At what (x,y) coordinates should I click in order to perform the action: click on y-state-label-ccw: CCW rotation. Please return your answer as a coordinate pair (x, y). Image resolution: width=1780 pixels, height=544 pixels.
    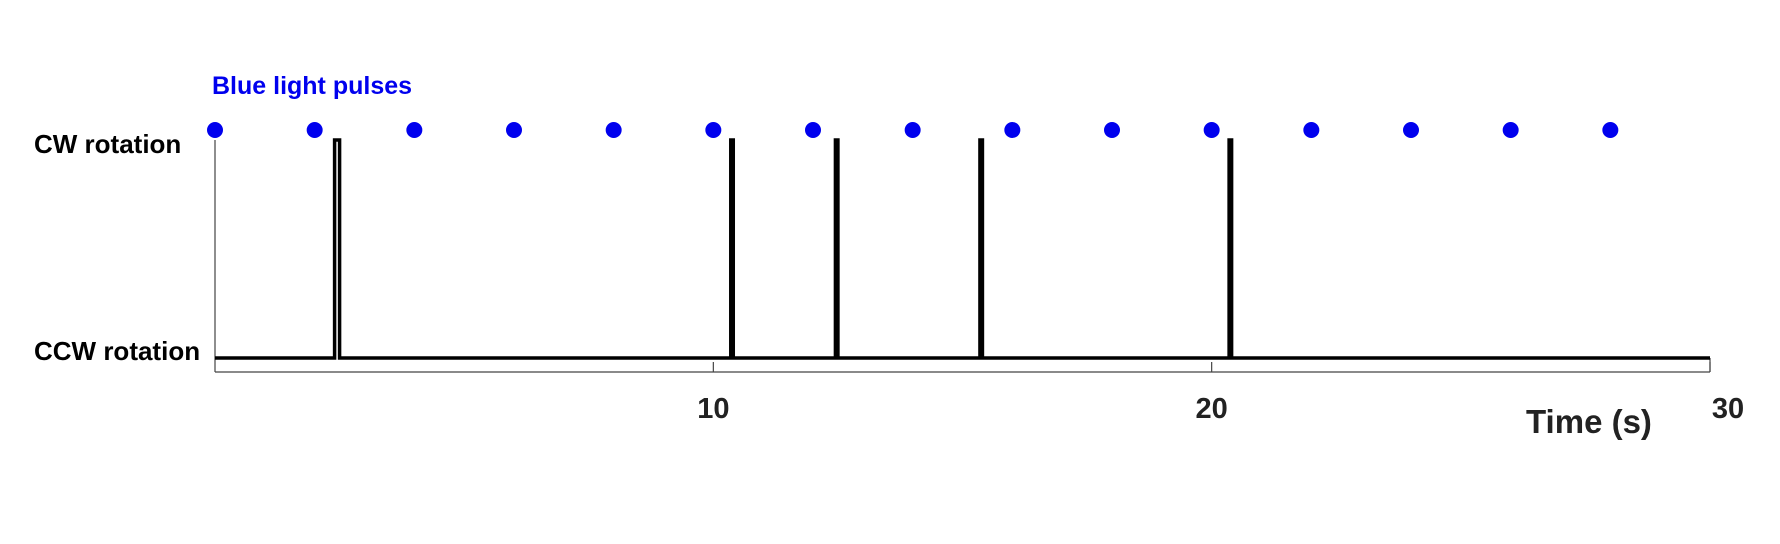
    Looking at the image, I should click on (117, 351).